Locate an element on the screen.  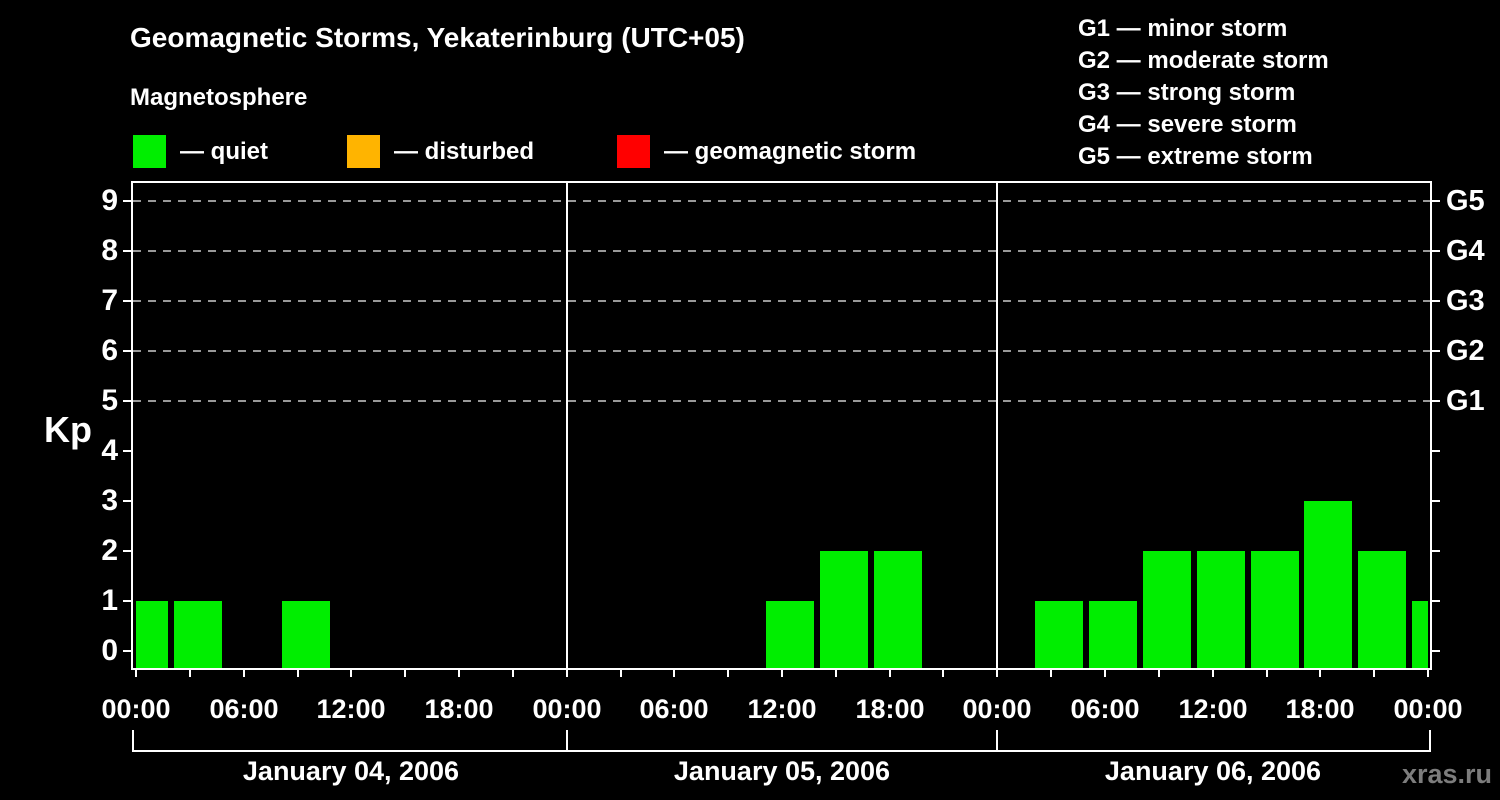
g-axis-label: G3 is located at coordinates (1465, 301).